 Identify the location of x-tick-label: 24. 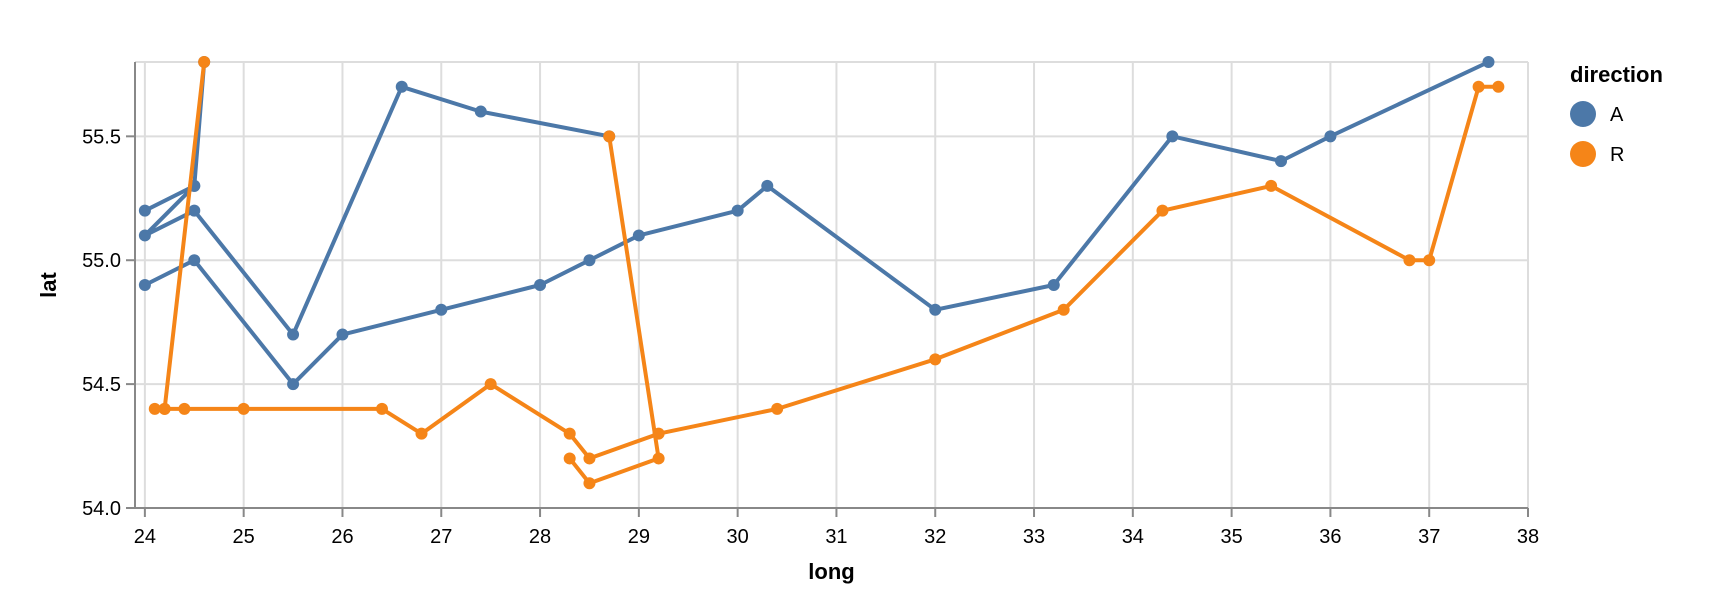
(145, 537).